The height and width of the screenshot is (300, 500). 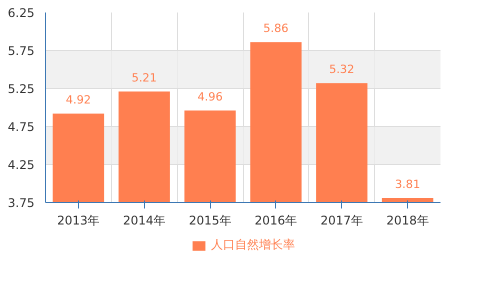 I want to click on y-tick-label: 6.25, so click(x=21, y=13).